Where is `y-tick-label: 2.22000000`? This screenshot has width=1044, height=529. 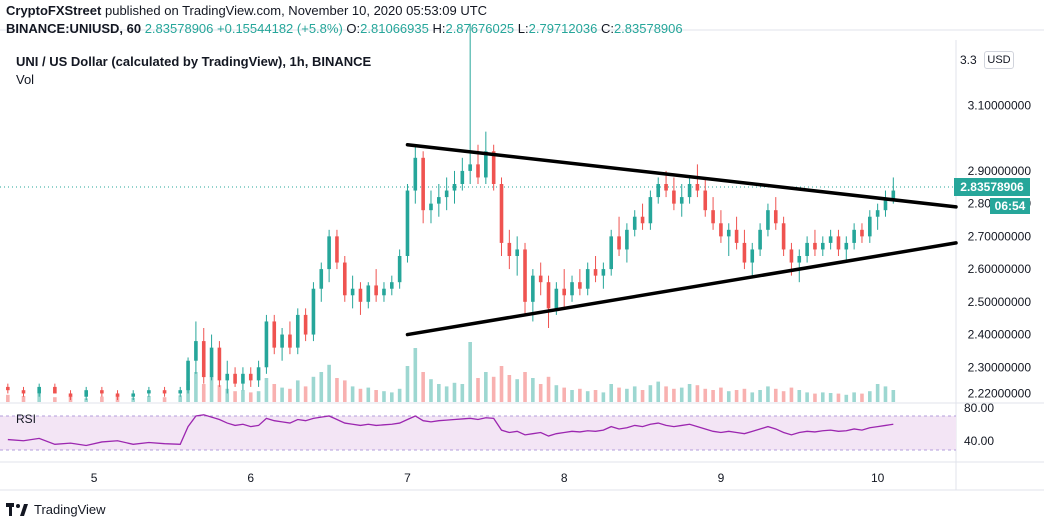 y-tick-label: 2.22000000 is located at coordinates (1000, 393).